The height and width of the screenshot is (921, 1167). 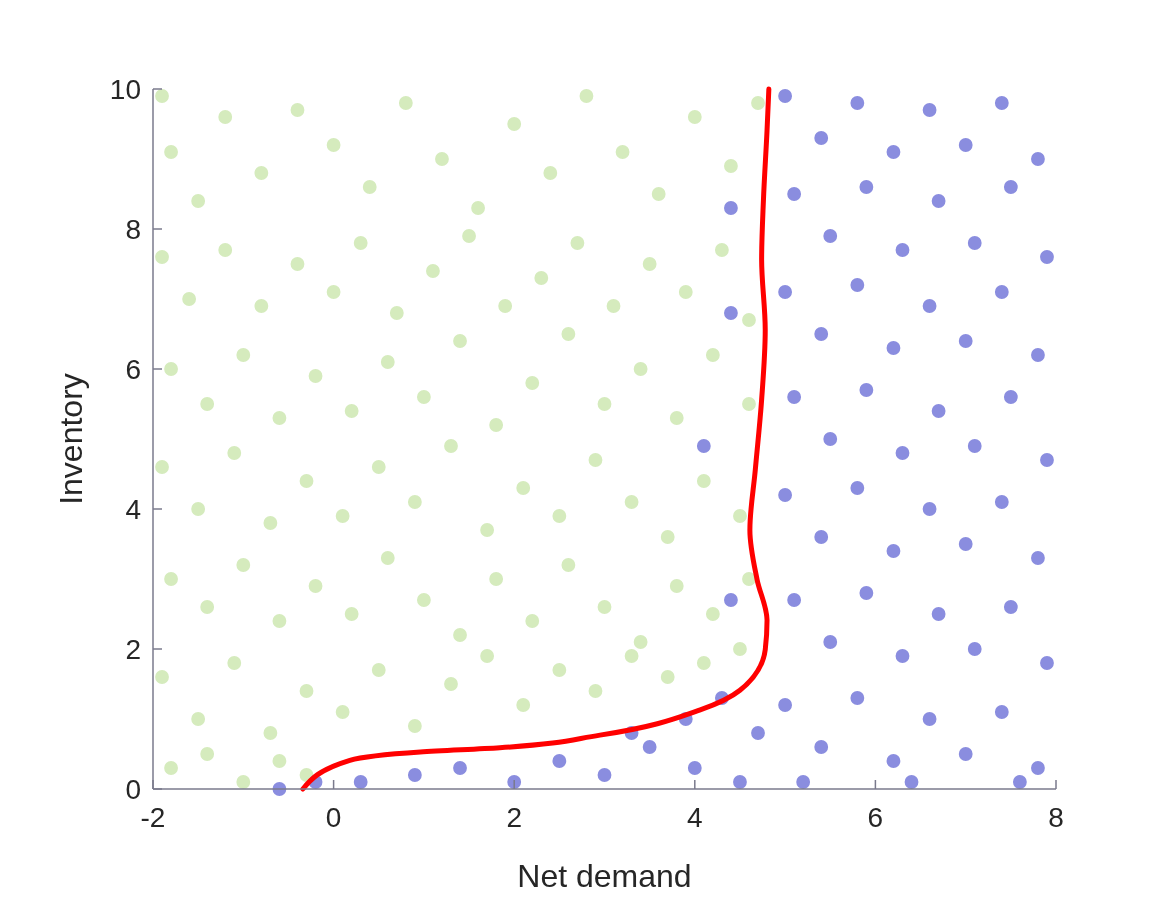 What do you see at coordinates (133, 649) in the screenshot?
I see `y-tick-label: 2` at bounding box center [133, 649].